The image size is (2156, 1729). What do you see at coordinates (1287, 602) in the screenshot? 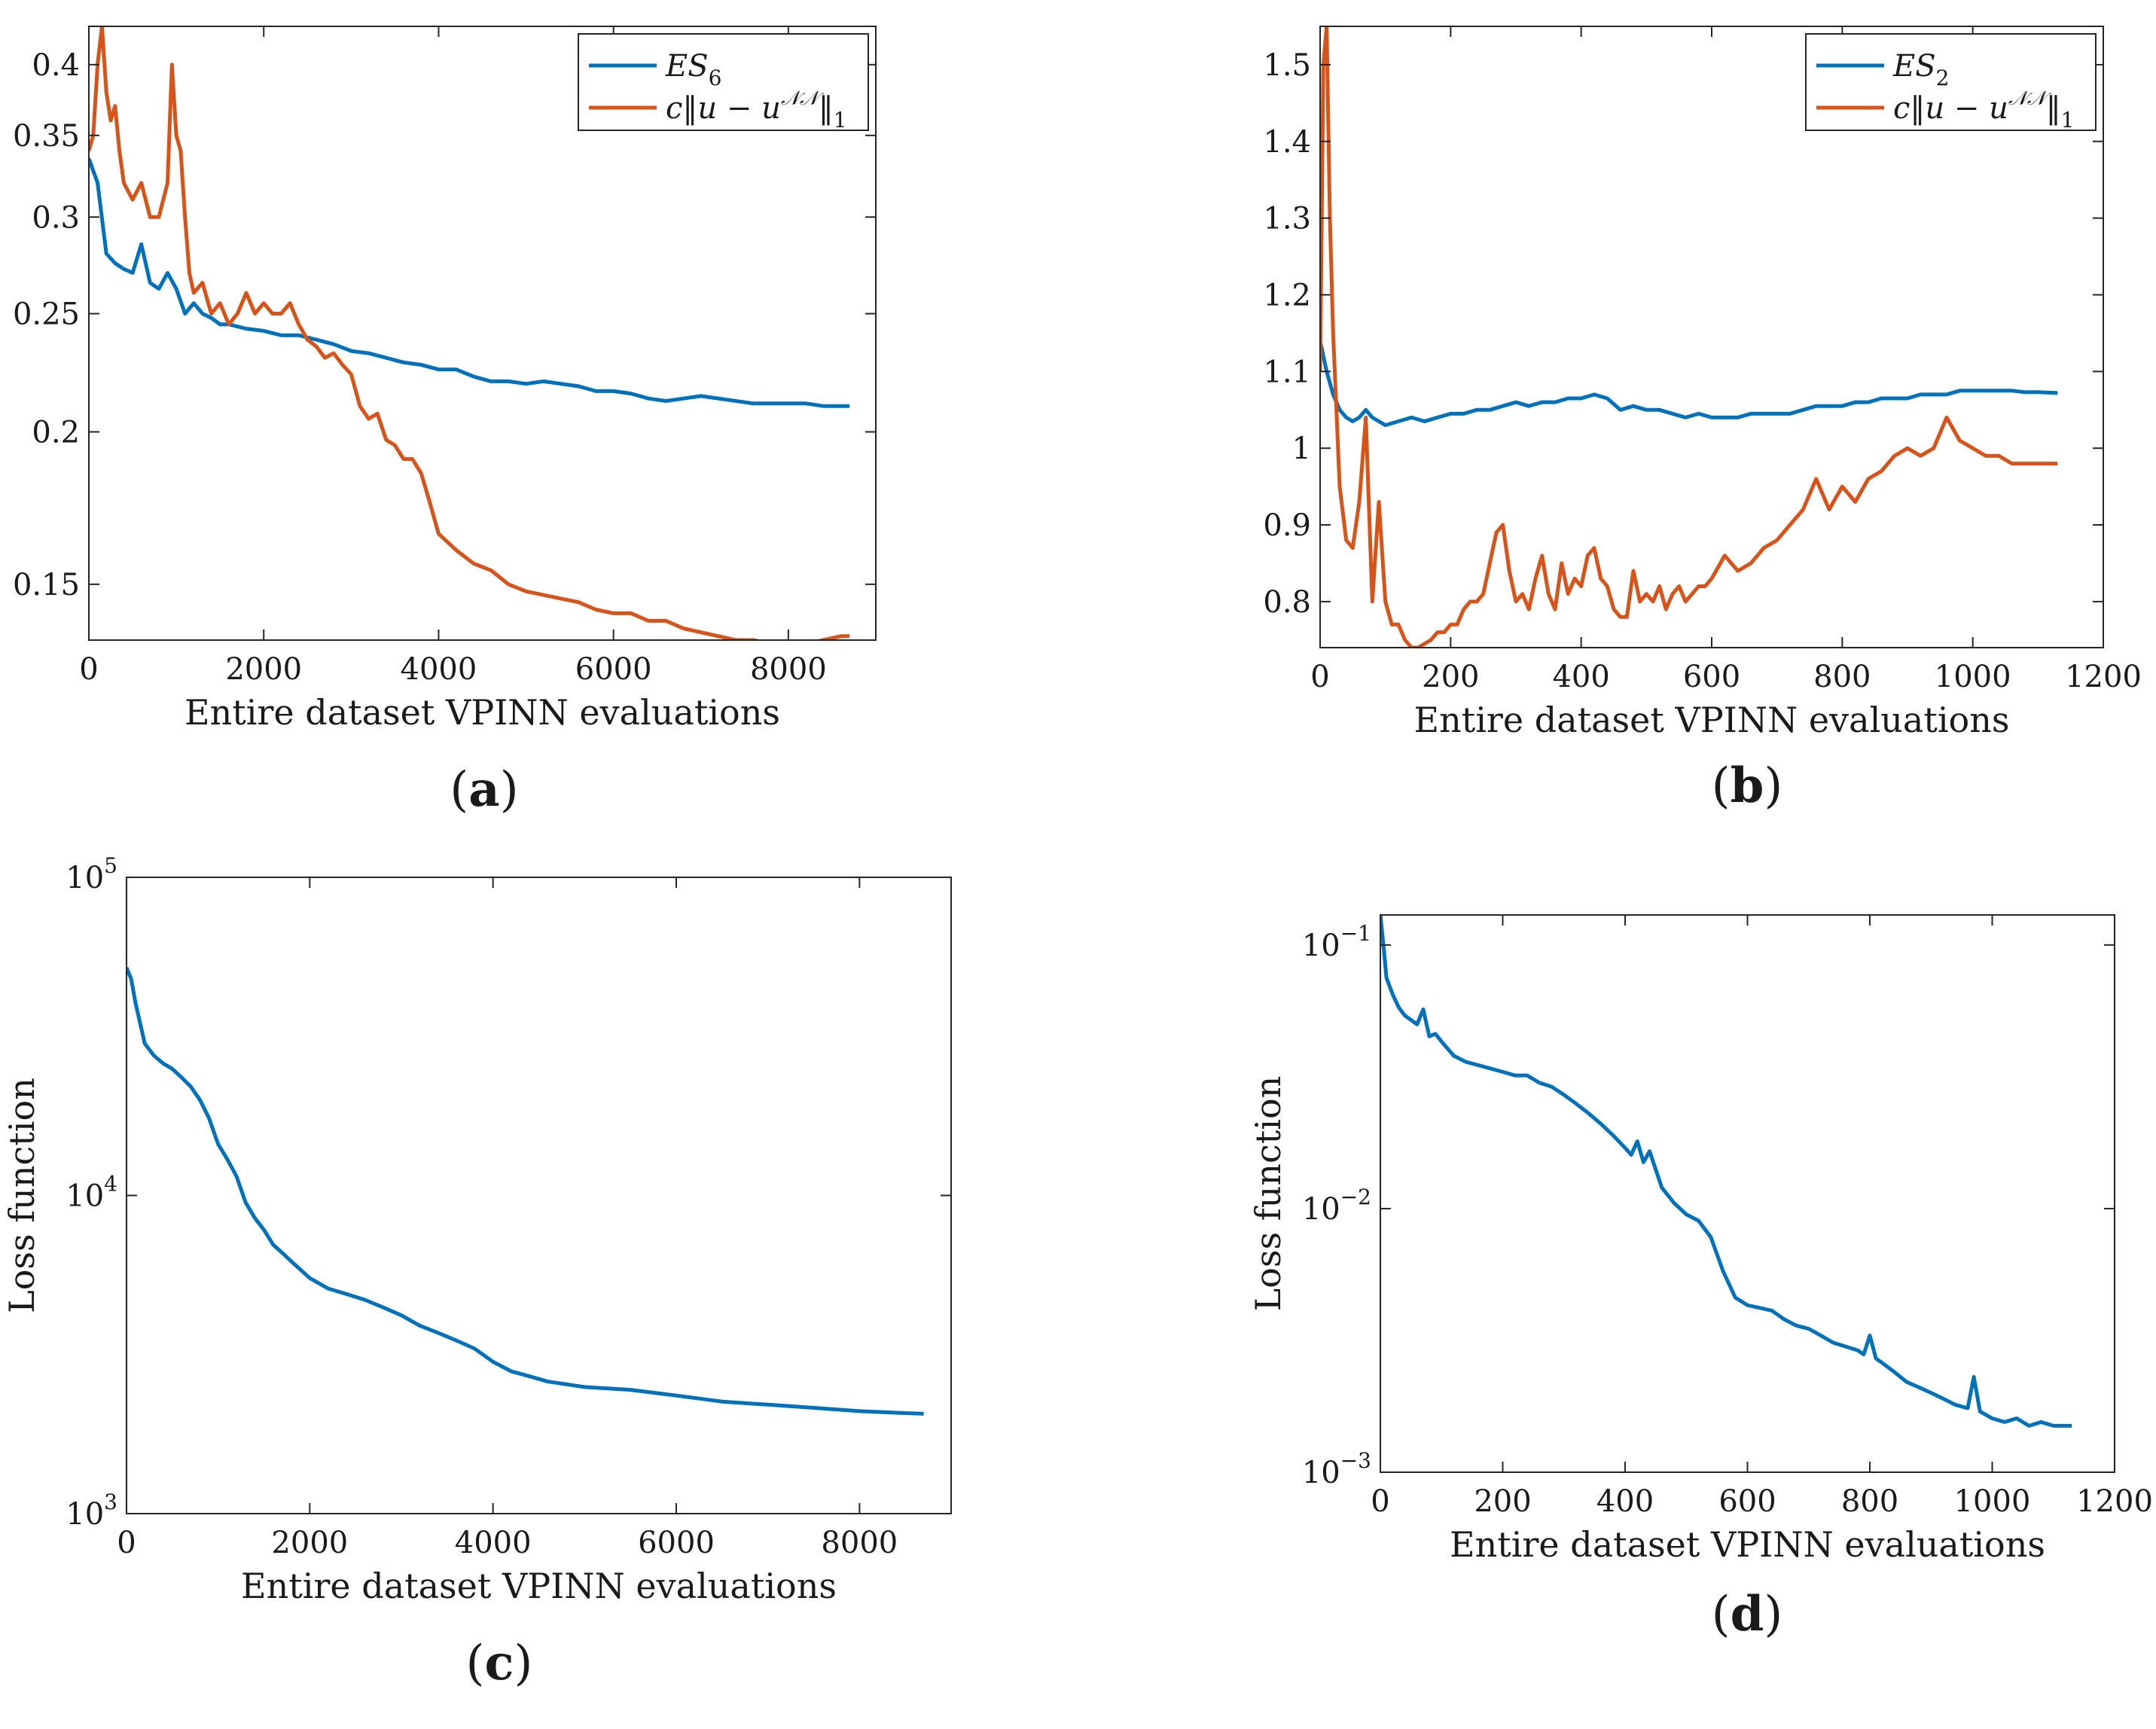
I see `y-tick-label: 0.8` at bounding box center [1287, 602].